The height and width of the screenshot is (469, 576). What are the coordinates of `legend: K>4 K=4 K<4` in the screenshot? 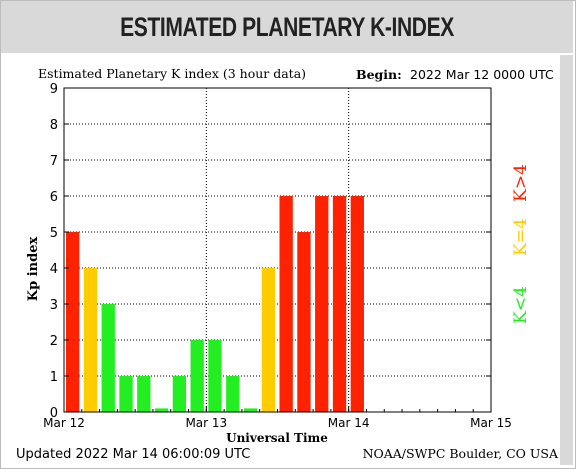 It's located at (521, 244).